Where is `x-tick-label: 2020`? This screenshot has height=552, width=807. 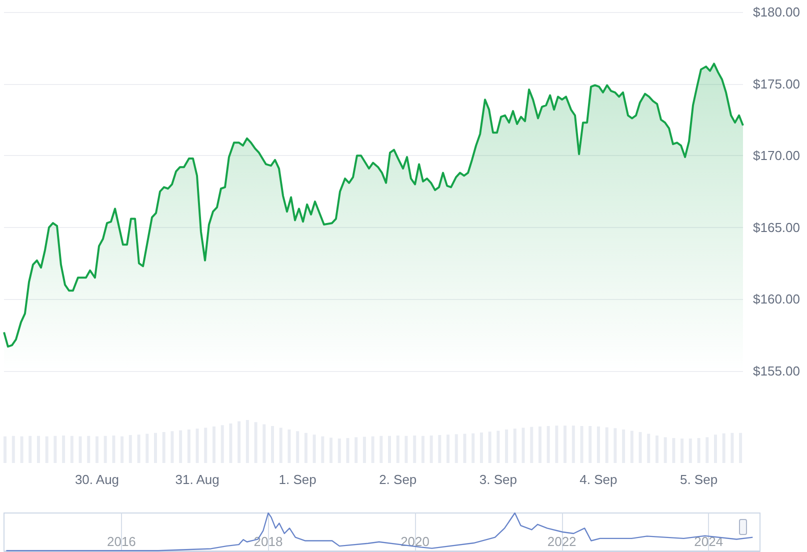 x-tick-label: 2020 is located at coordinates (415, 541).